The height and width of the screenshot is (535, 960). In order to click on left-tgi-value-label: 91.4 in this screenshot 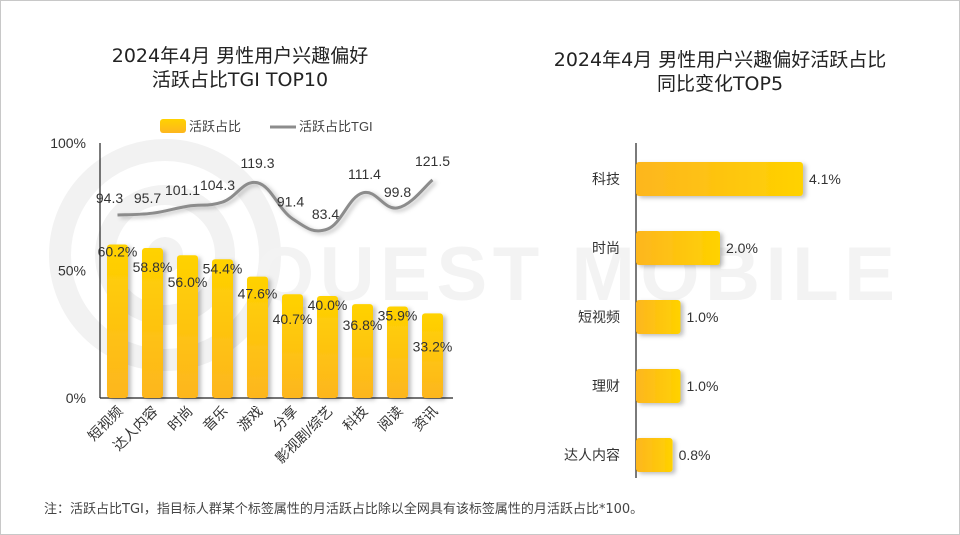, I will do `click(290, 202)`.